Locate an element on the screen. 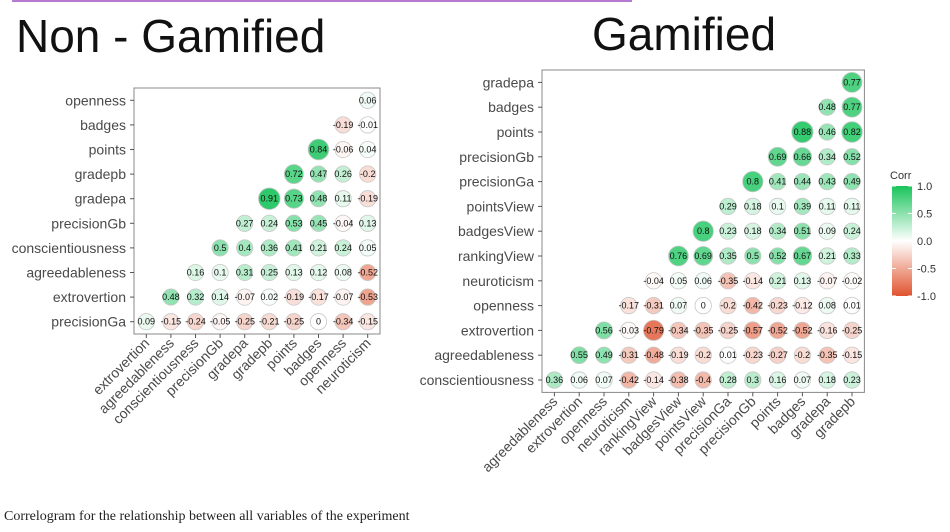  corr-value-label: -0.35 is located at coordinates (703, 330).